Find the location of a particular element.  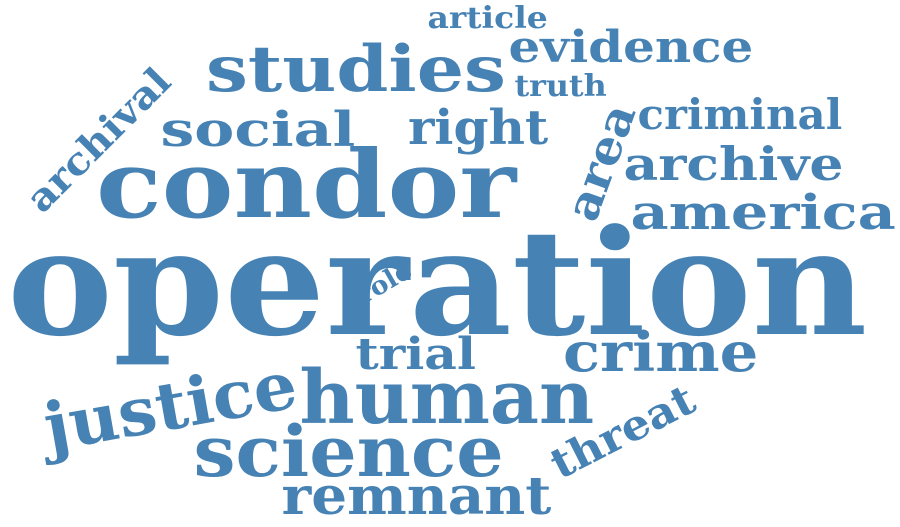

word-right: right is located at coordinates (478, 128).